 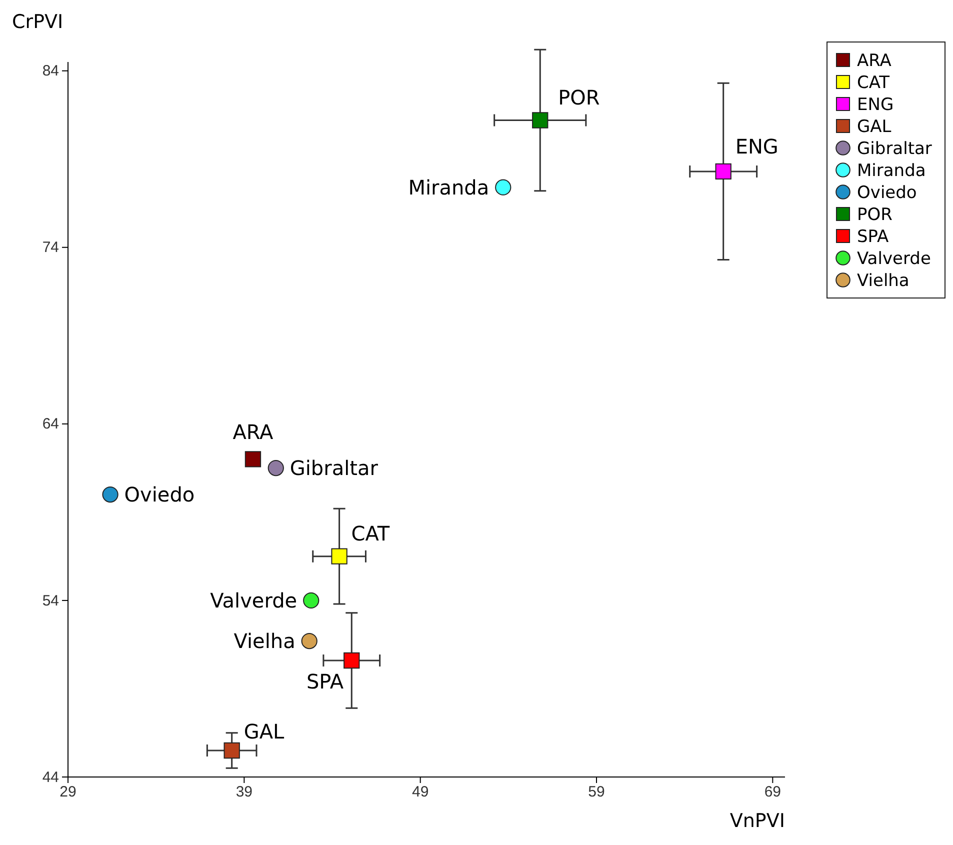 What do you see at coordinates (873, 83) in the screenshot?
I see `legend-label: CAT` at bounding box center [873, 83].